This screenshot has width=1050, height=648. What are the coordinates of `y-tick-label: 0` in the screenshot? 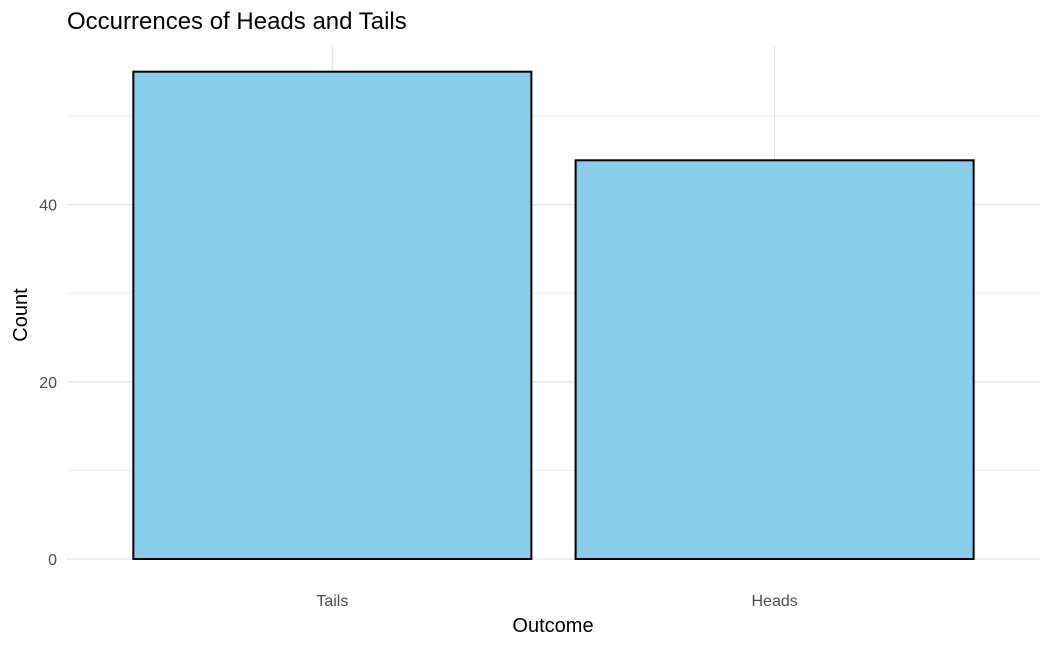 It's located at (52, 560).